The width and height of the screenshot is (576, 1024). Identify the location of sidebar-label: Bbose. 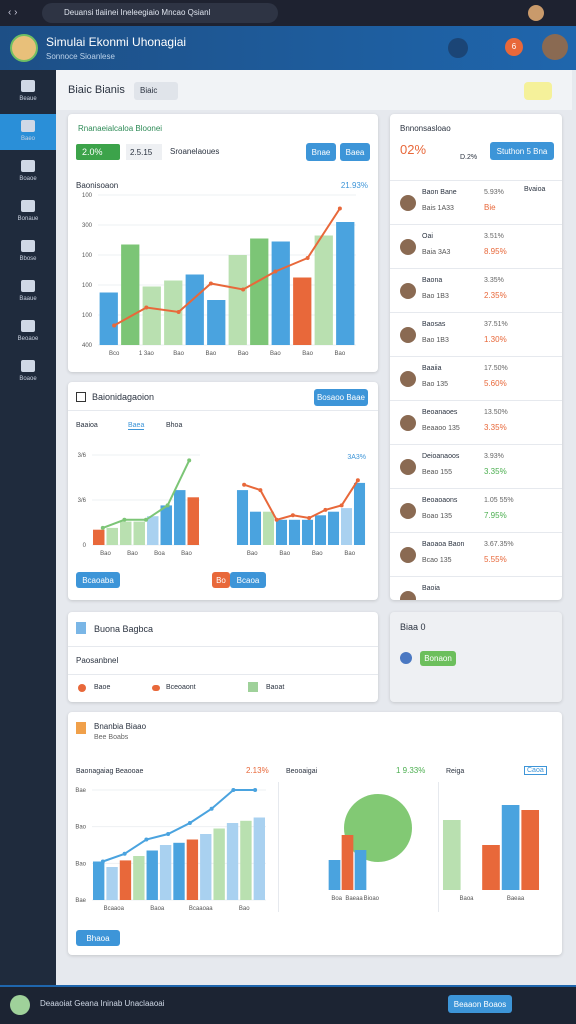
(28, 259).